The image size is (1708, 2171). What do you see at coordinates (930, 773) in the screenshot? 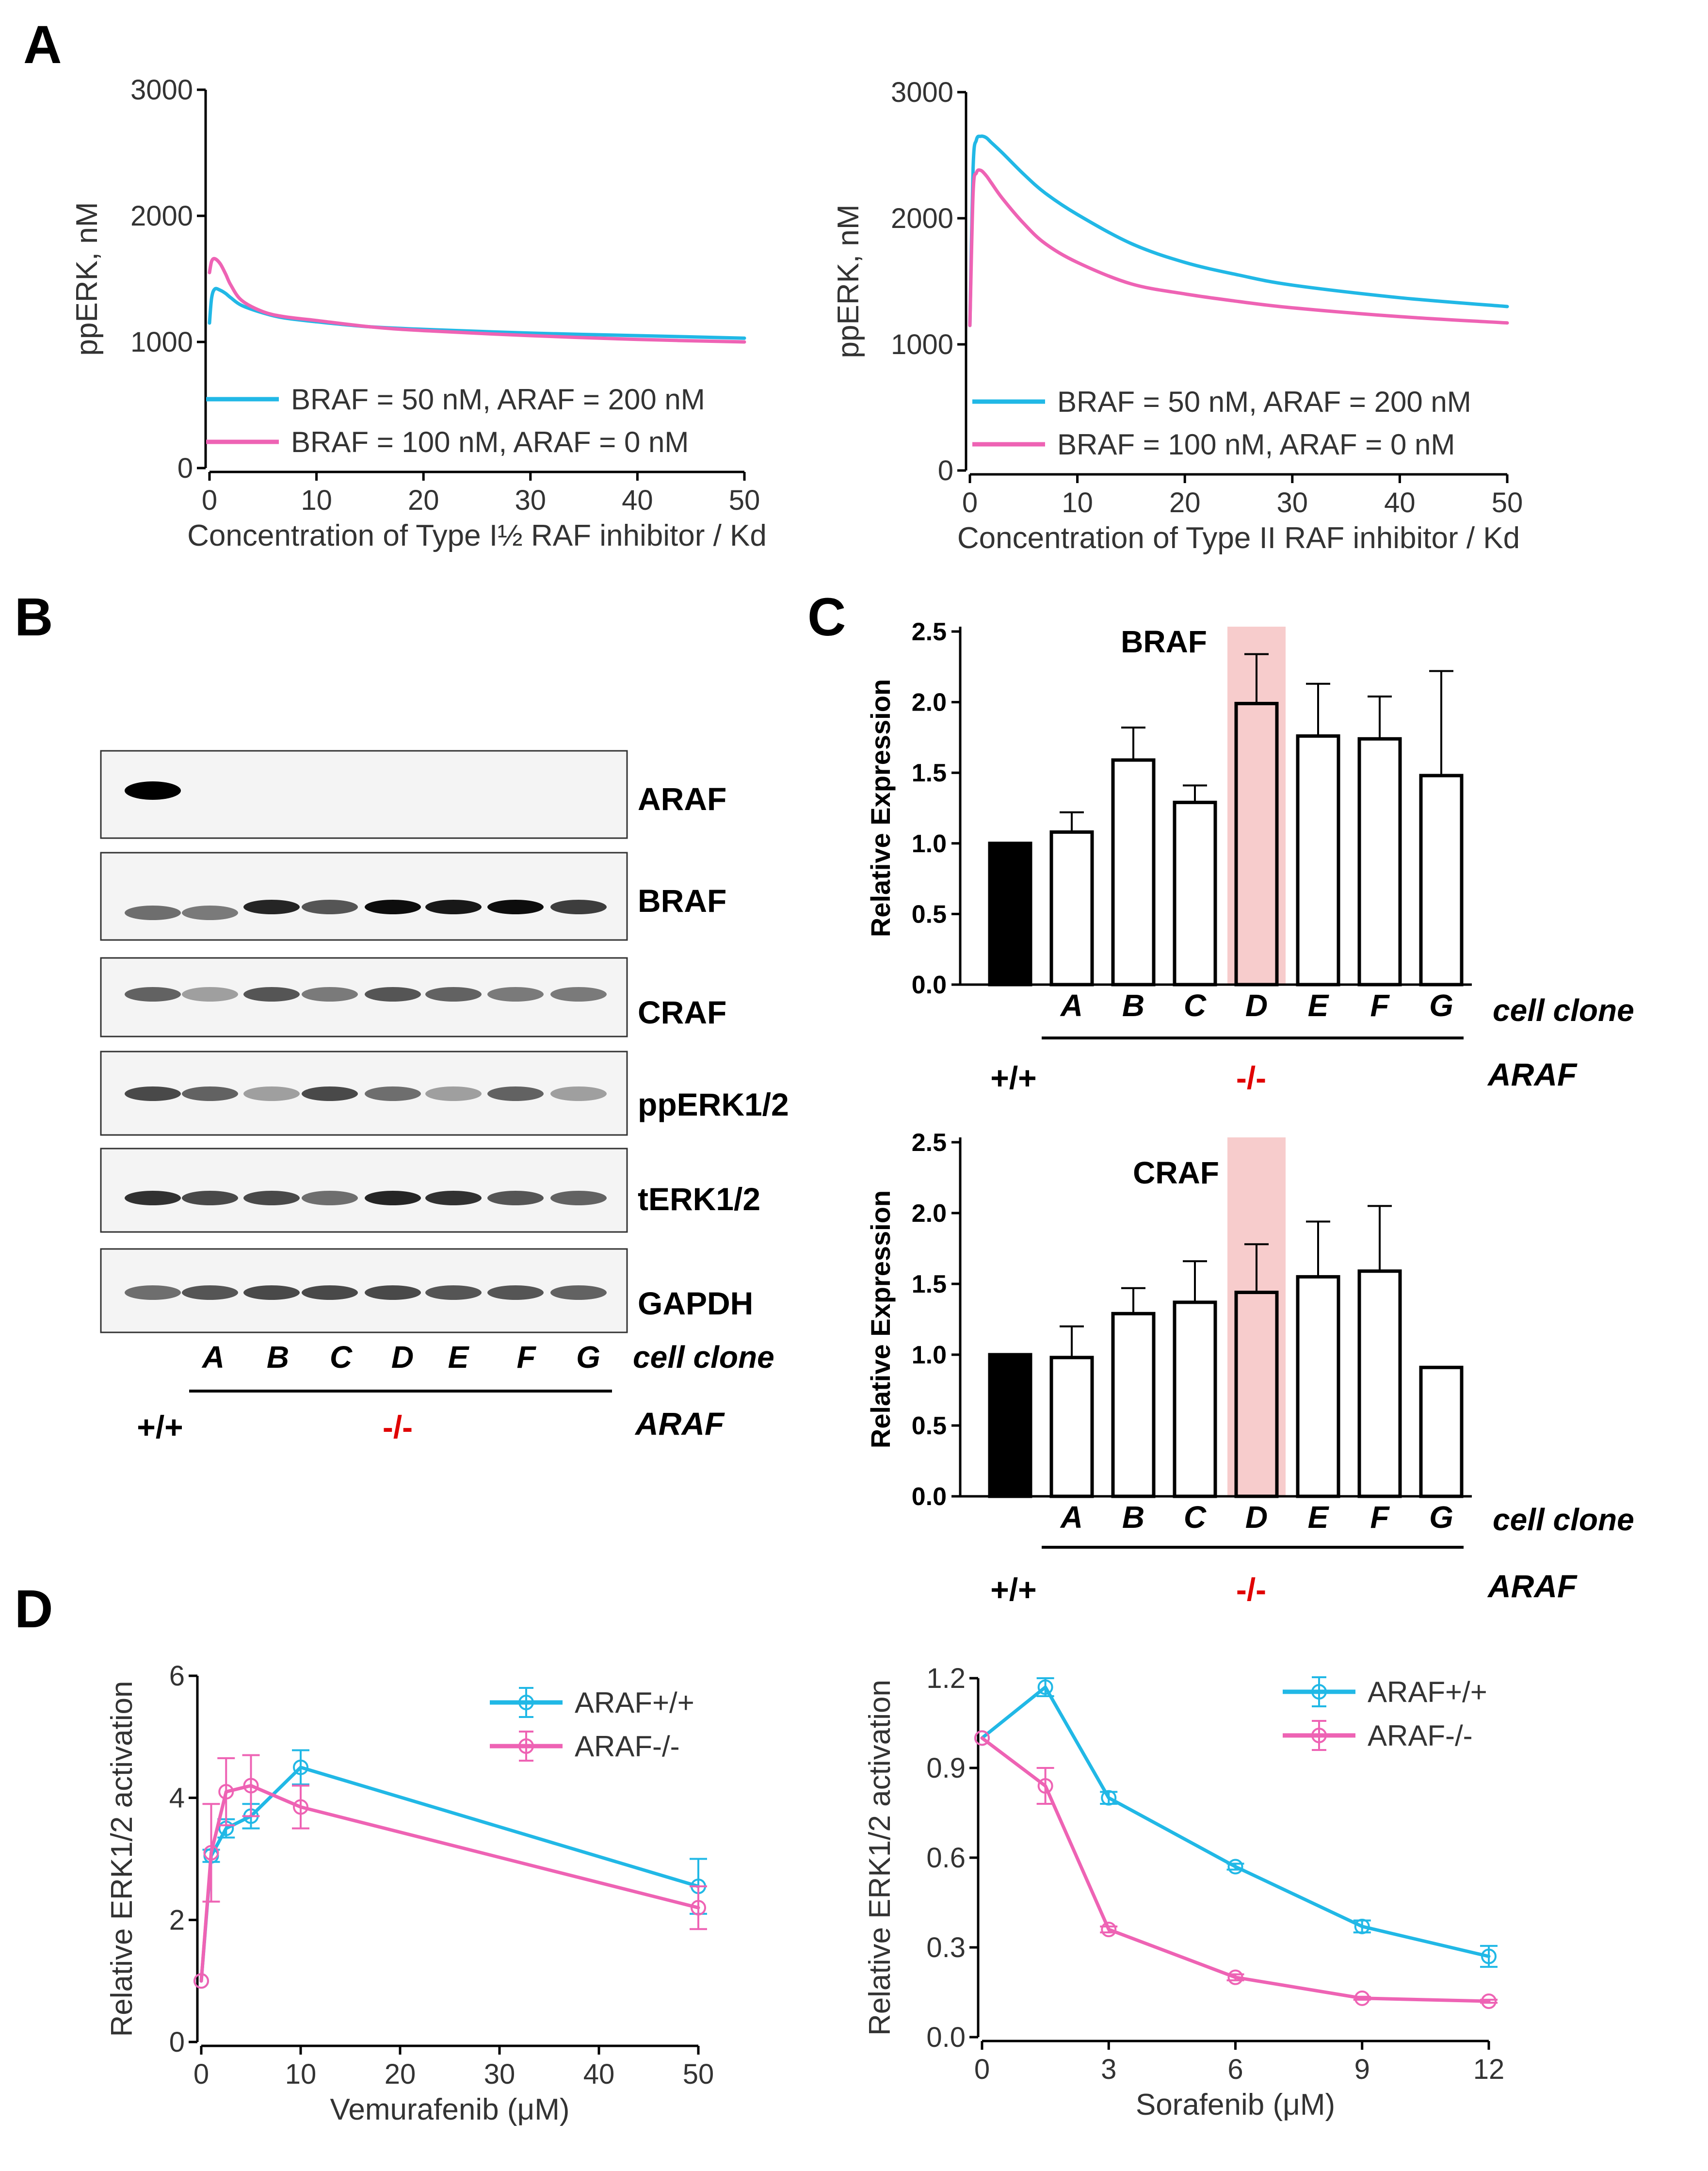
I see `y-tick-label: 1.5` at bounding box center [930, 773].